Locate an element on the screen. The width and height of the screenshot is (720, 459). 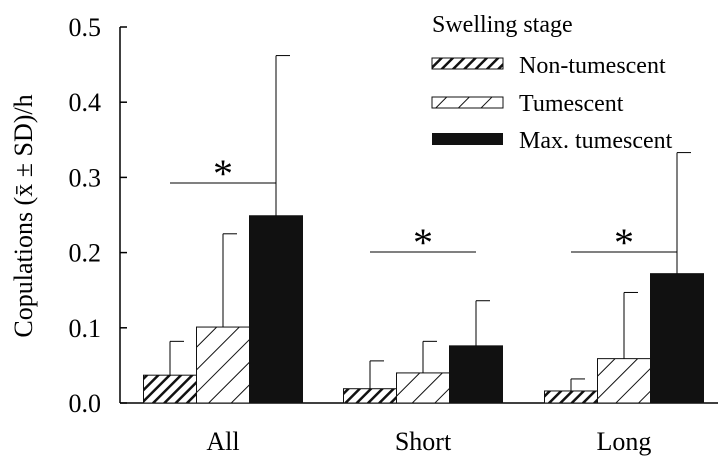
y-tick-label: 0.0 is located at coordinates (85, 403).